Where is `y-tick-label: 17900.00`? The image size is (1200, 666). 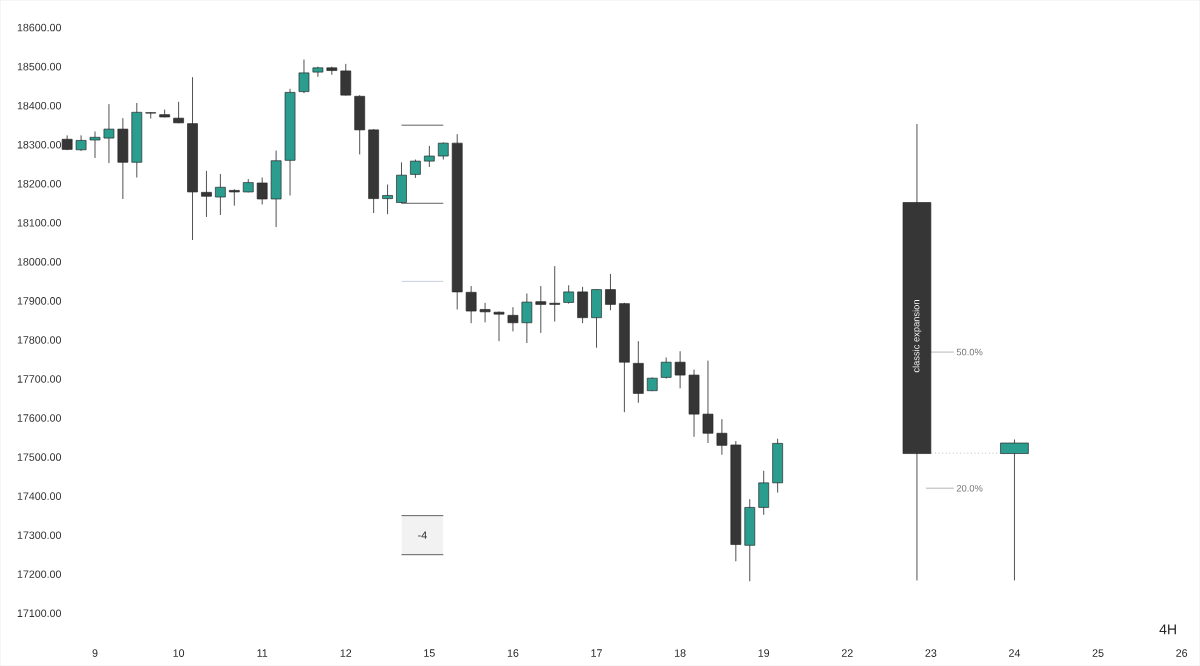
y-tick-label: 17900.00 is located at coordinates (39, 301).